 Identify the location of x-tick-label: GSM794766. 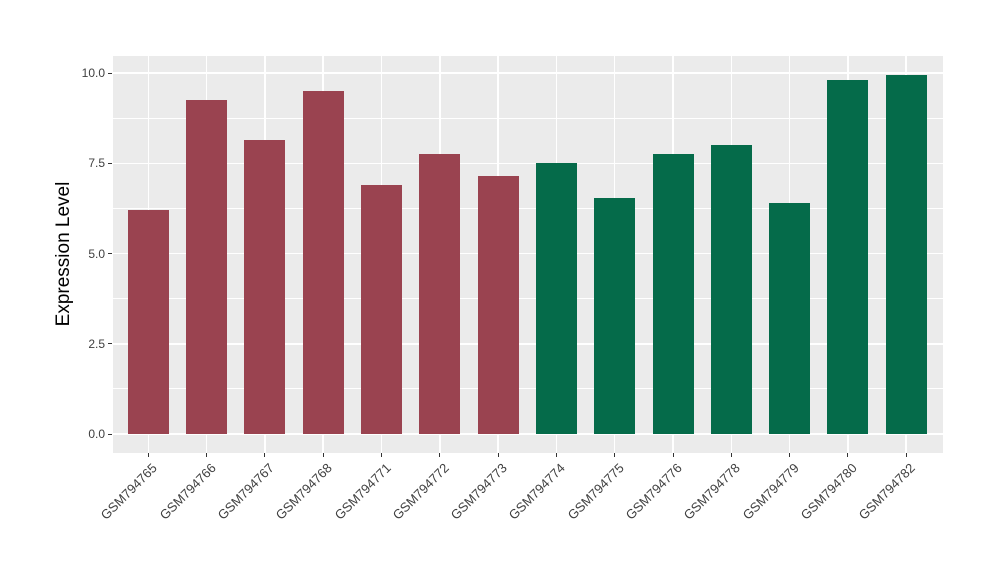
(187, 491).